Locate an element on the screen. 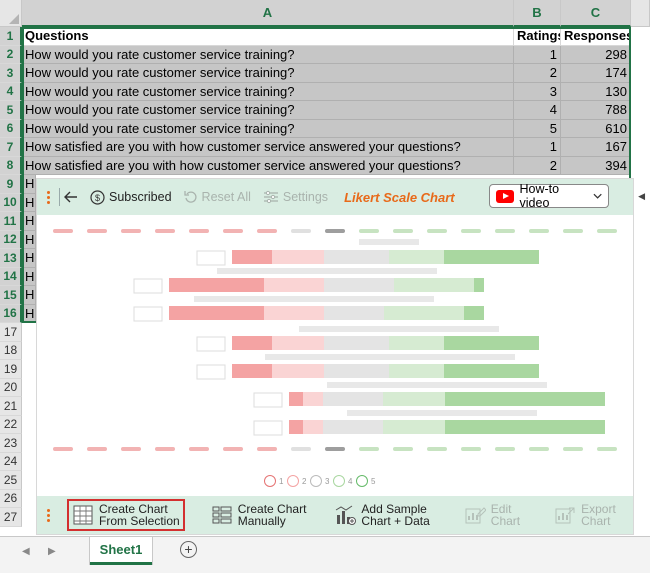  row-header: 20 is located at coordinates (11, 387).